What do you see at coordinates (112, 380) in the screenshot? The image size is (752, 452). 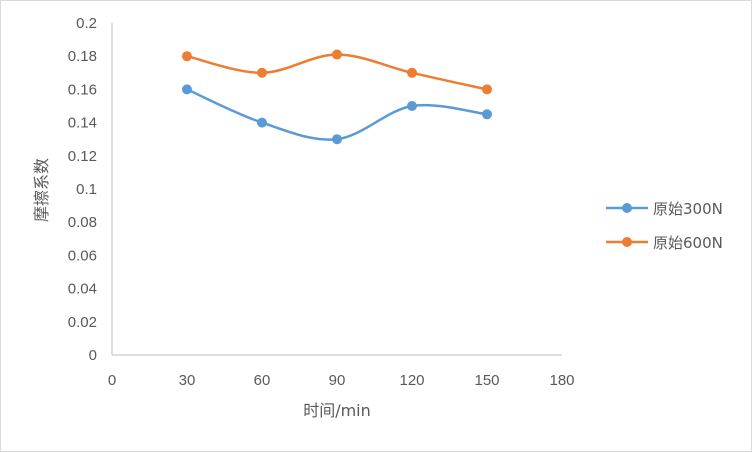 I see `x-tick-label: 0` at bounding box center [112, 380].